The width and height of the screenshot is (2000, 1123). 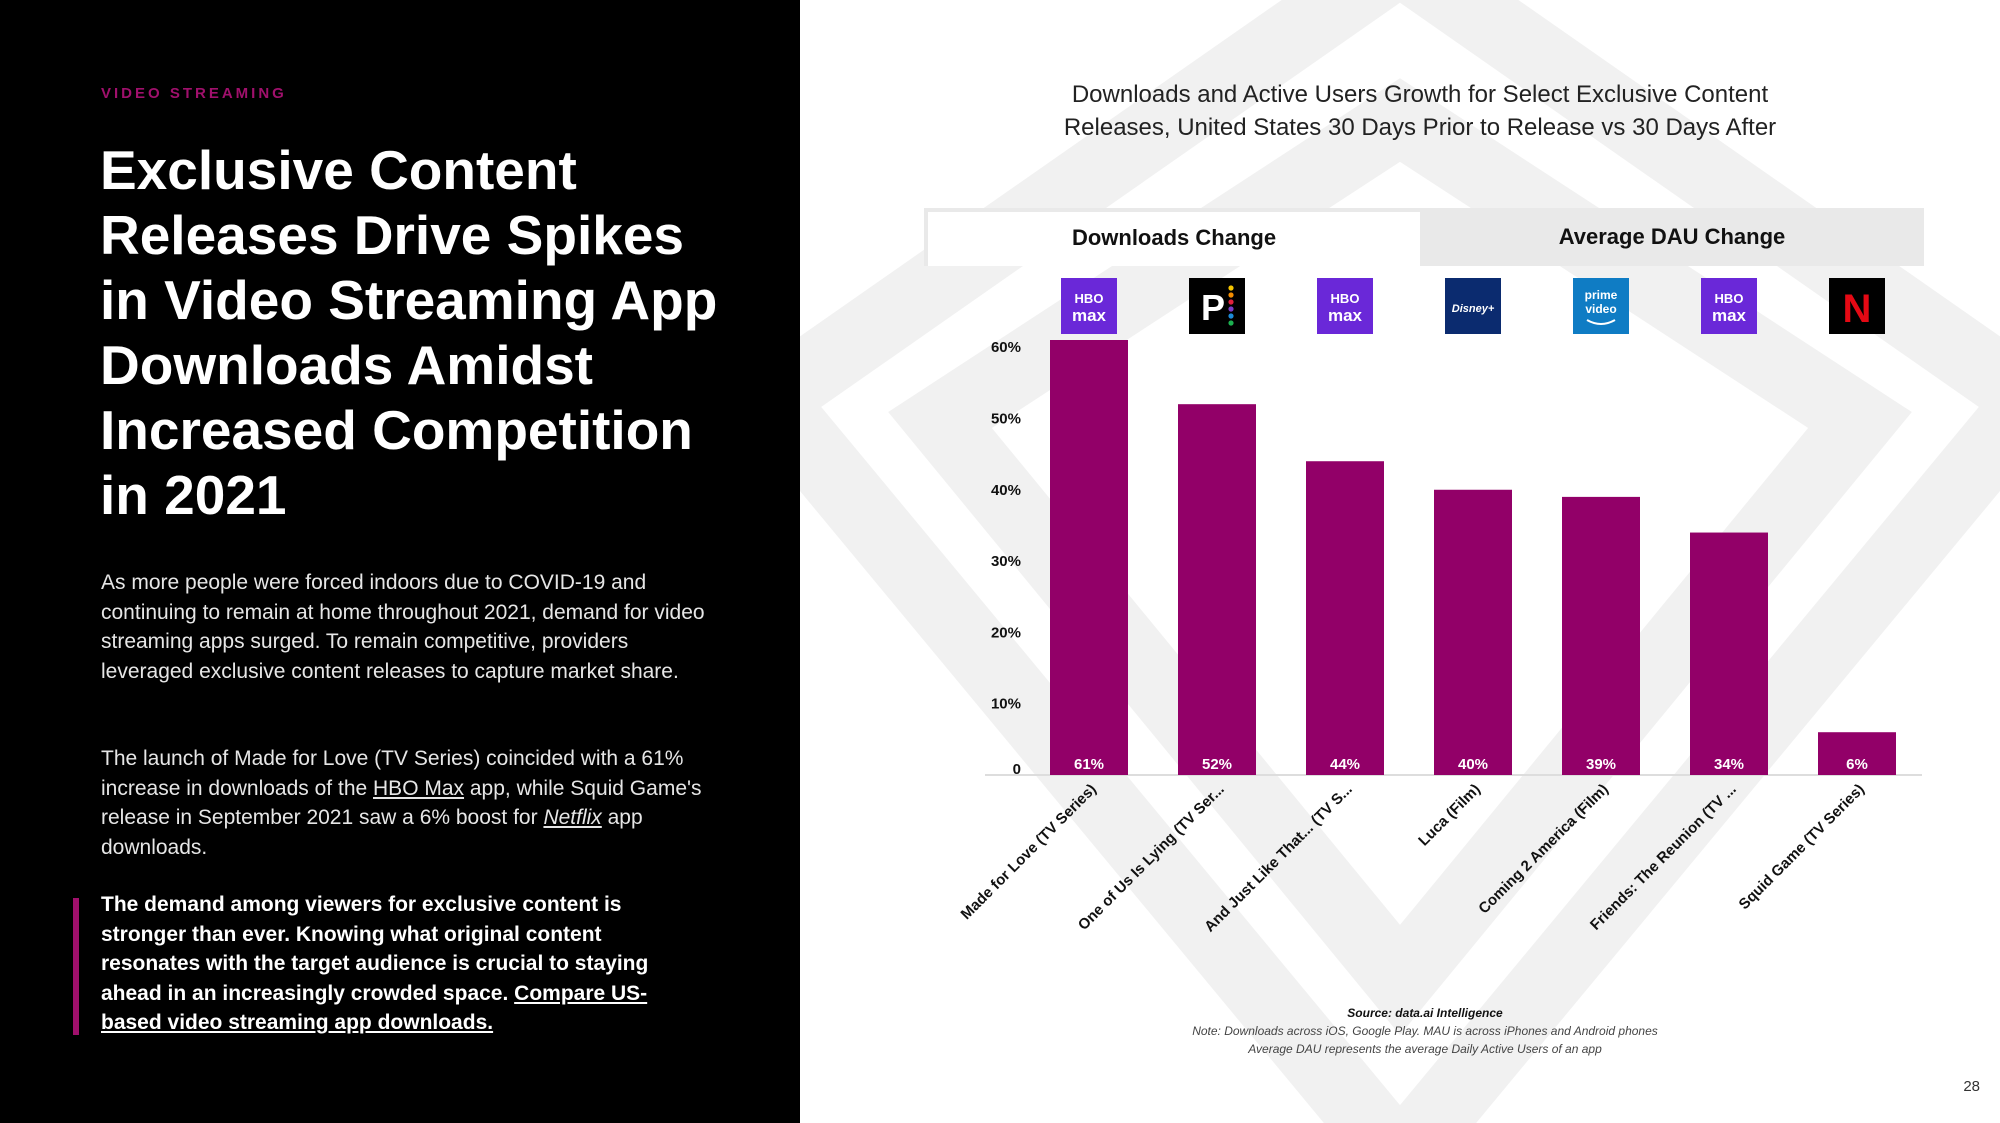 What do you see at coordinates (1601, 764) in the screenshot?
I see `bar-data-label: 39%` at bounding box center [1601, 764].